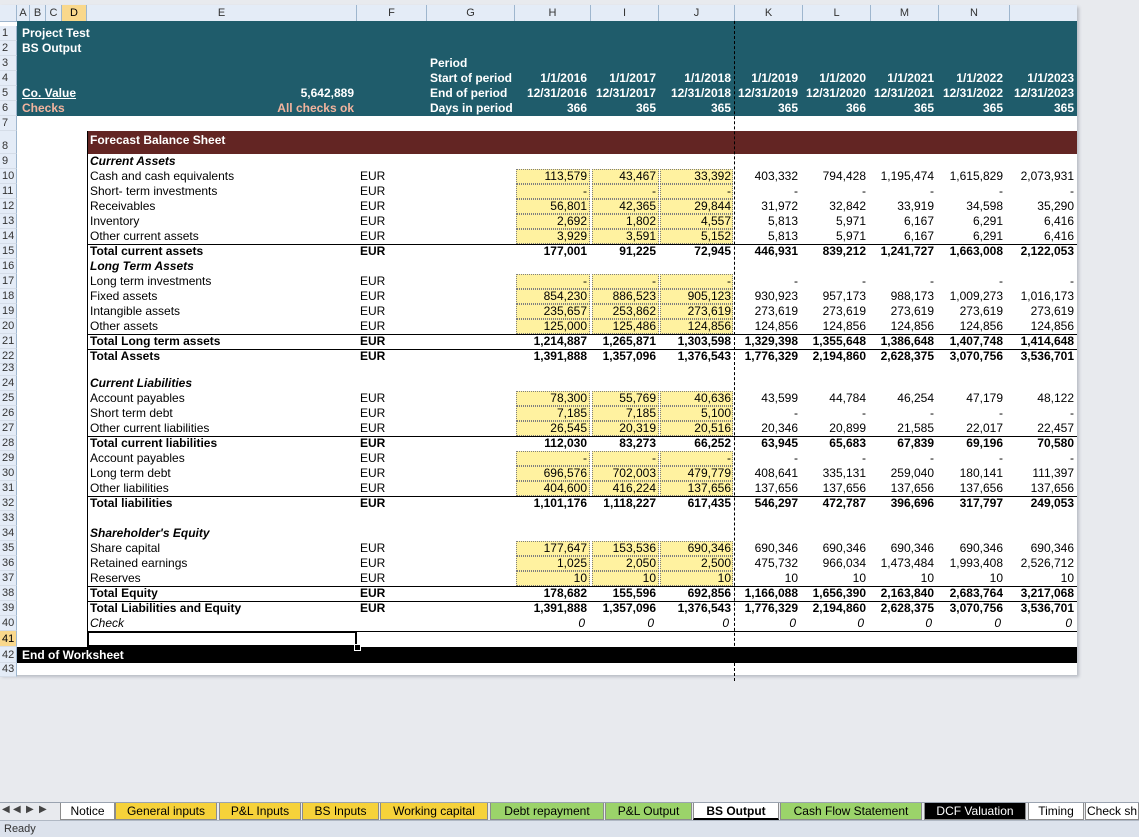 This screenshot has width=1139, height=837. I want to click on sheet-tab-timing: Timing, so click(1056, 811).